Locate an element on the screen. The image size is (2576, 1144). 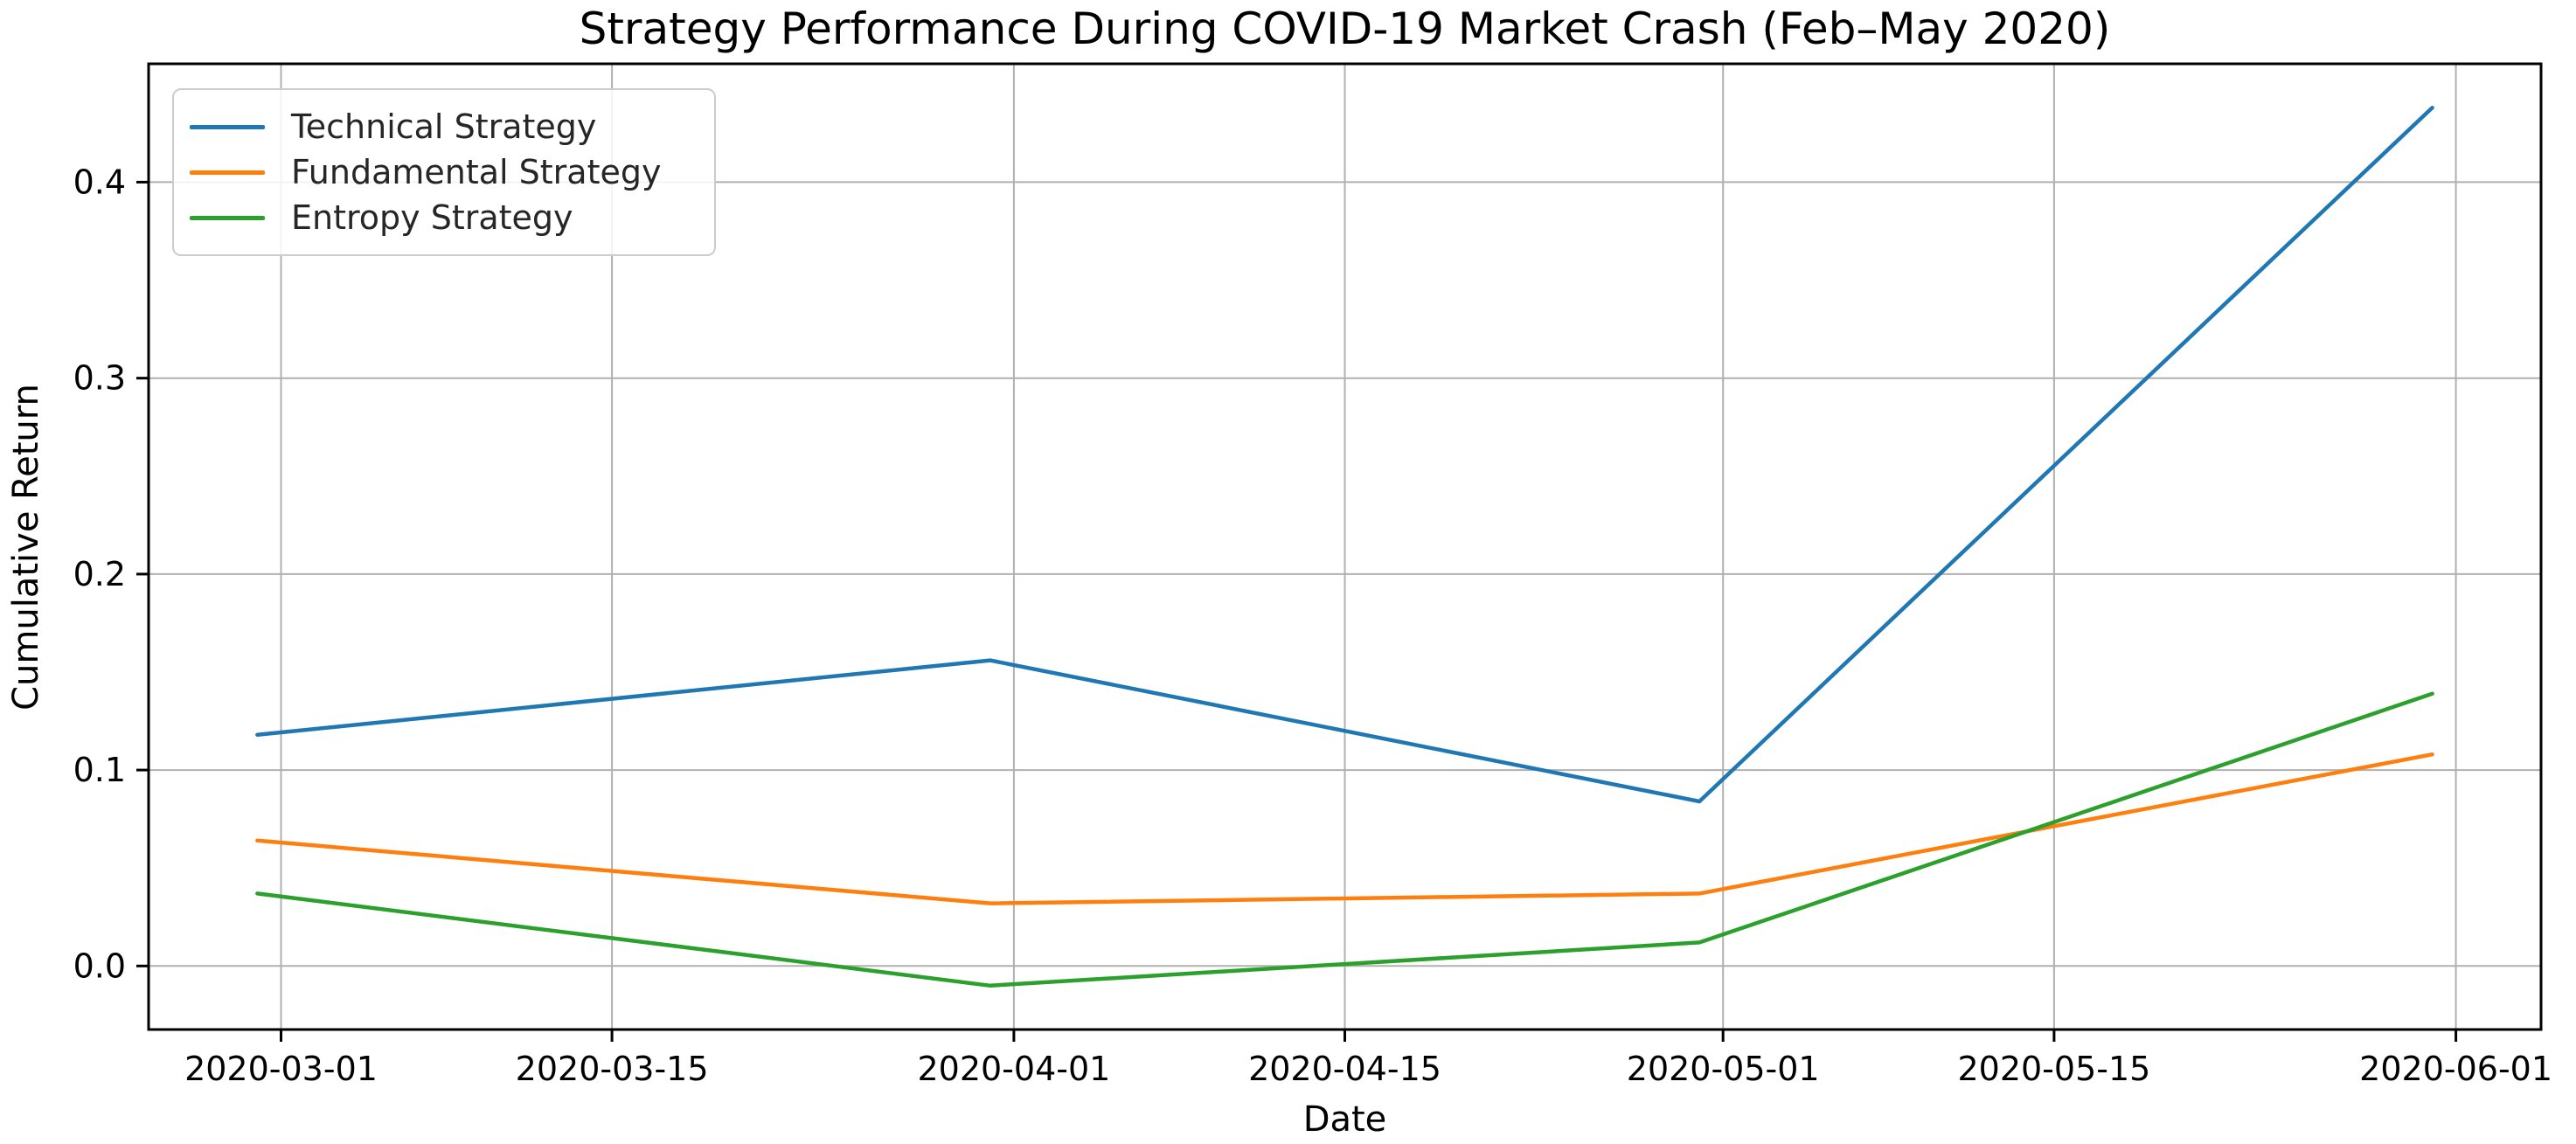
legend-label-entropy: Entropy Strategy is located at coordinates (432, 217).